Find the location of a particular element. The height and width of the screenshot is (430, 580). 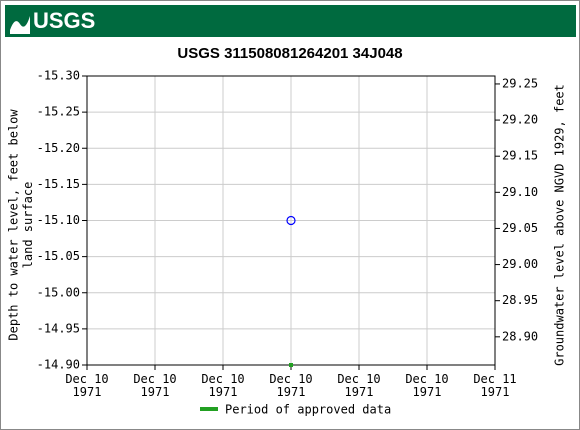

y2-tick-label: 28.95 is located at coordinates (520, 300).